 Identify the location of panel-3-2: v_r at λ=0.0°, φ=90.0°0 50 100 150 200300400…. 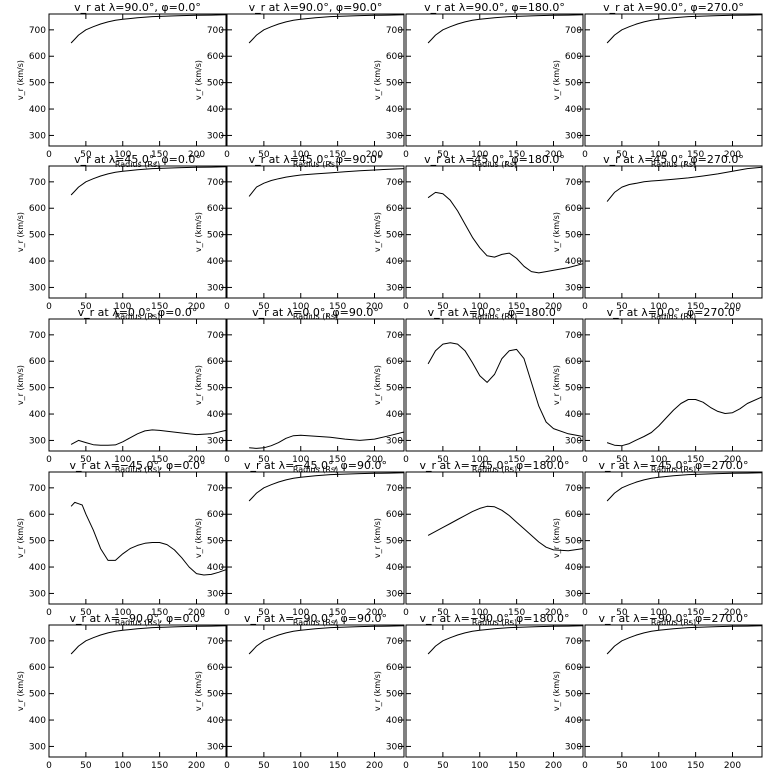
(299, 390).